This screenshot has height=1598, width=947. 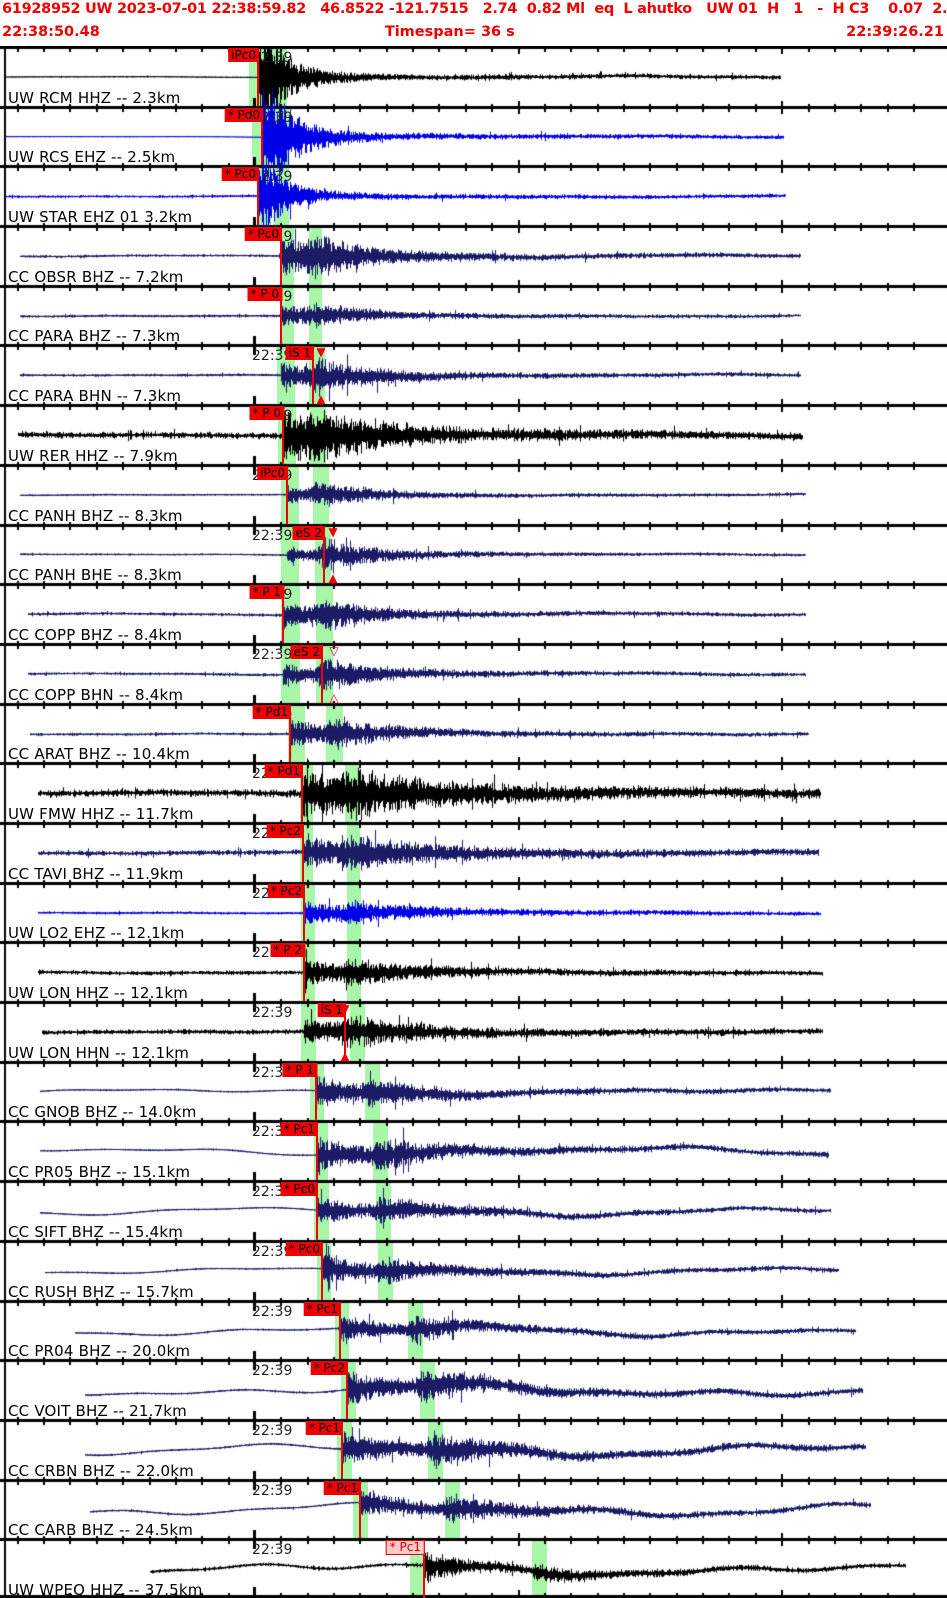 I want to click on window-start-time: 22:38:50.48, so click(x=51, y=32).